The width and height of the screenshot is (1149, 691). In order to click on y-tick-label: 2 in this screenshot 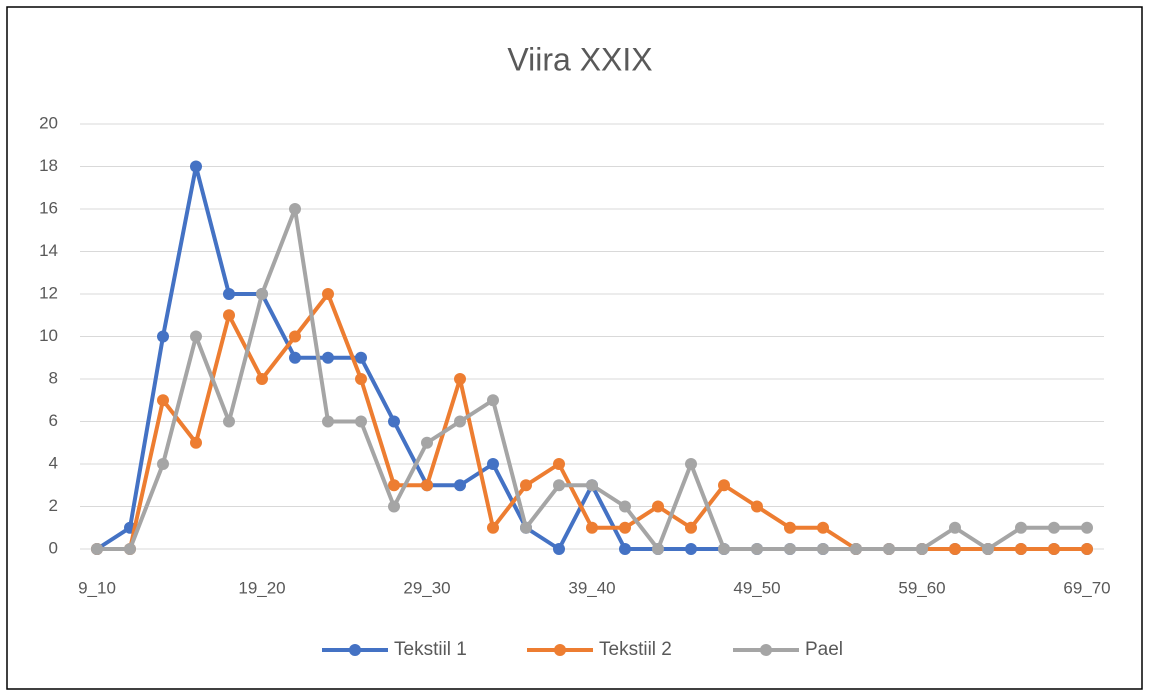, I will do `click(53, 505)`.